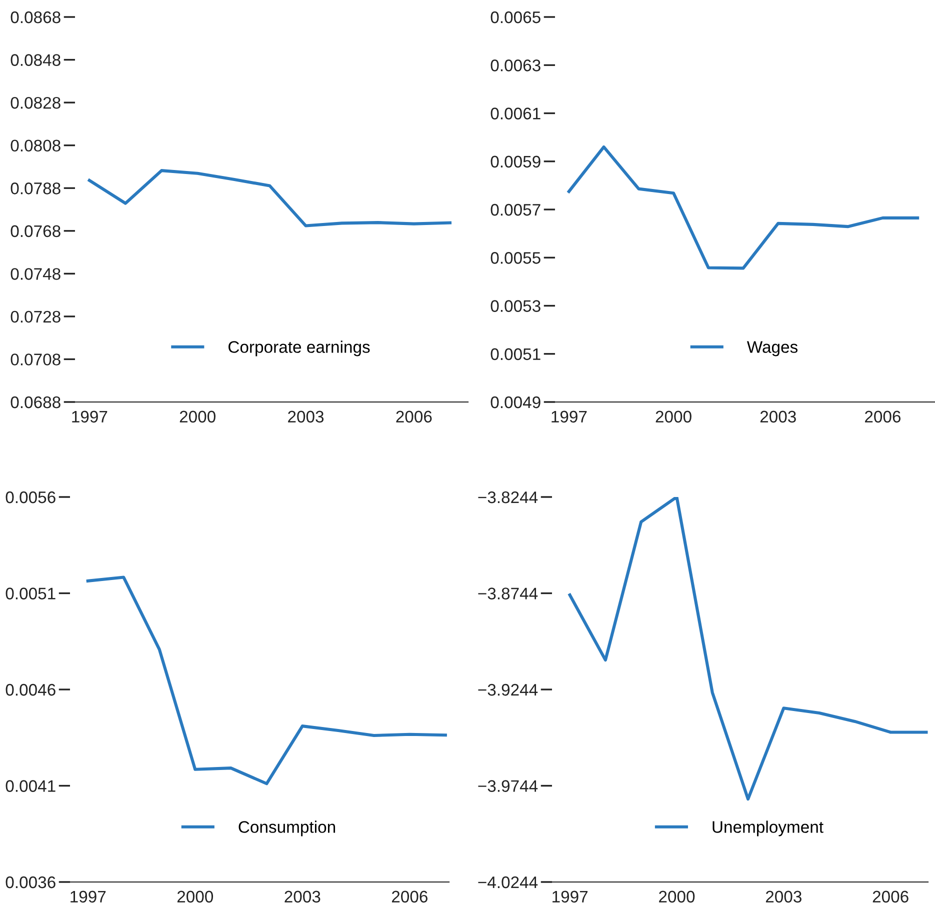  Describe the element at coordinates (35, 188) in the screenshot. I see `y-tick-label: 0.0788` at that location.